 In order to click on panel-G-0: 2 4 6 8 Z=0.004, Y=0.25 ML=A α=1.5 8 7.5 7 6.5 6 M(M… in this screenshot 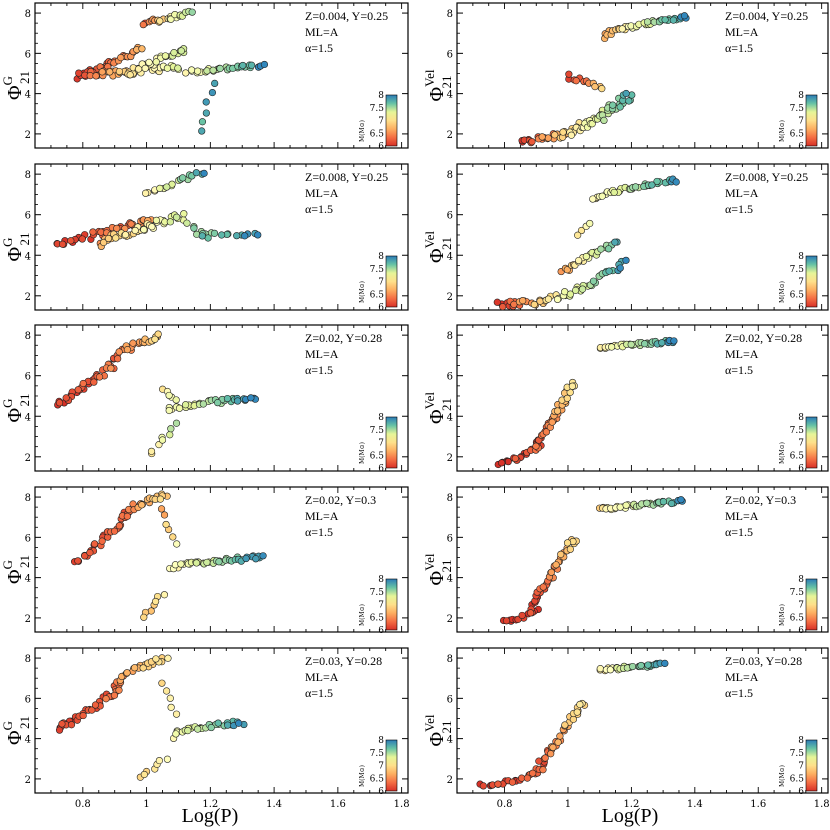, I will do `click(204, 77)`.